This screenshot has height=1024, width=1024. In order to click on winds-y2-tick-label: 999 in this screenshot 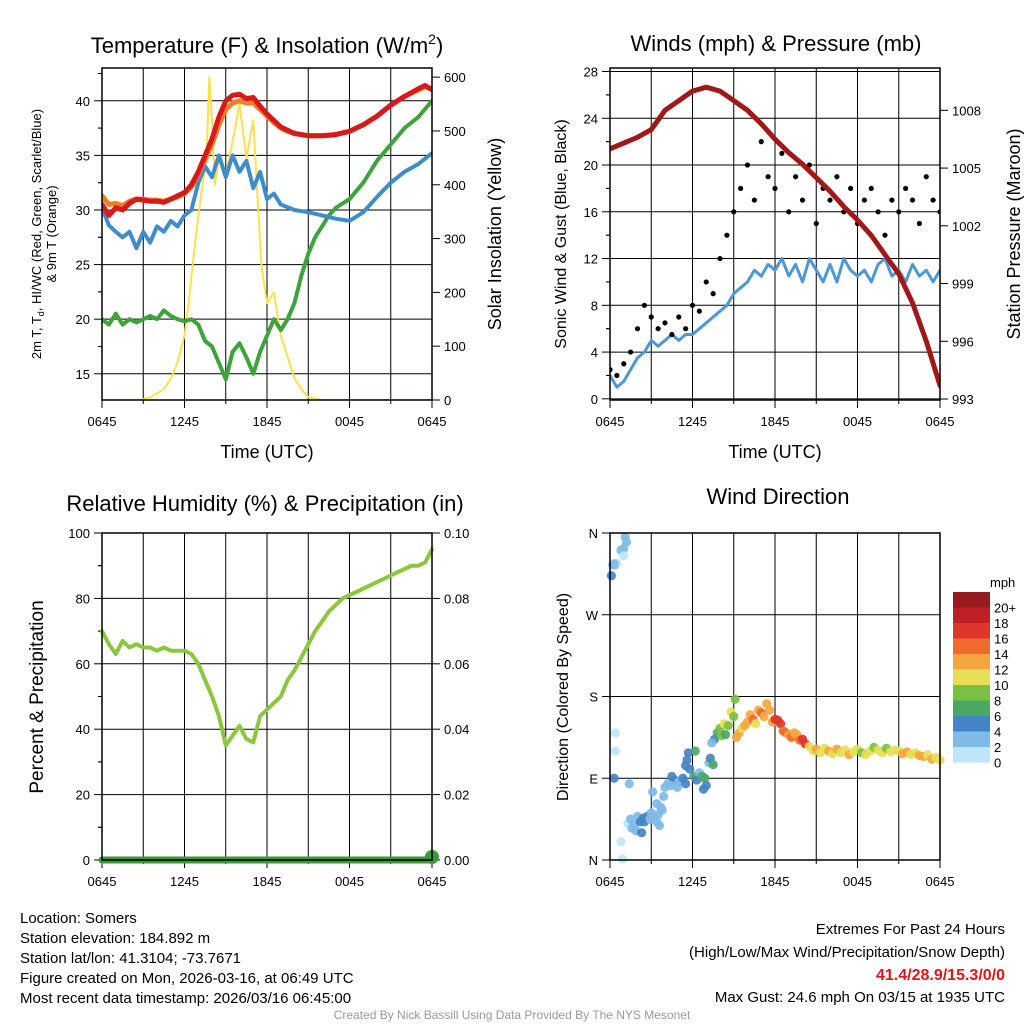, I will do `click(963, 284)`.